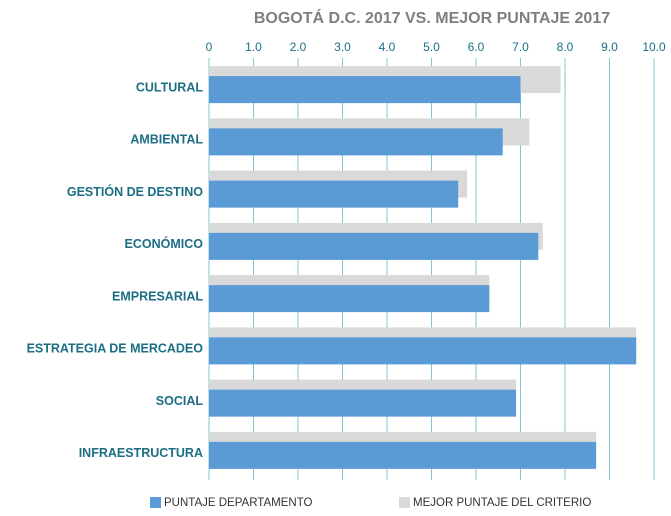 The width and height of the screenshot is (671, 516). I want to click on legend-label: MEJOR PUNTAJE DEL CRITERIO, so click(502, 503).